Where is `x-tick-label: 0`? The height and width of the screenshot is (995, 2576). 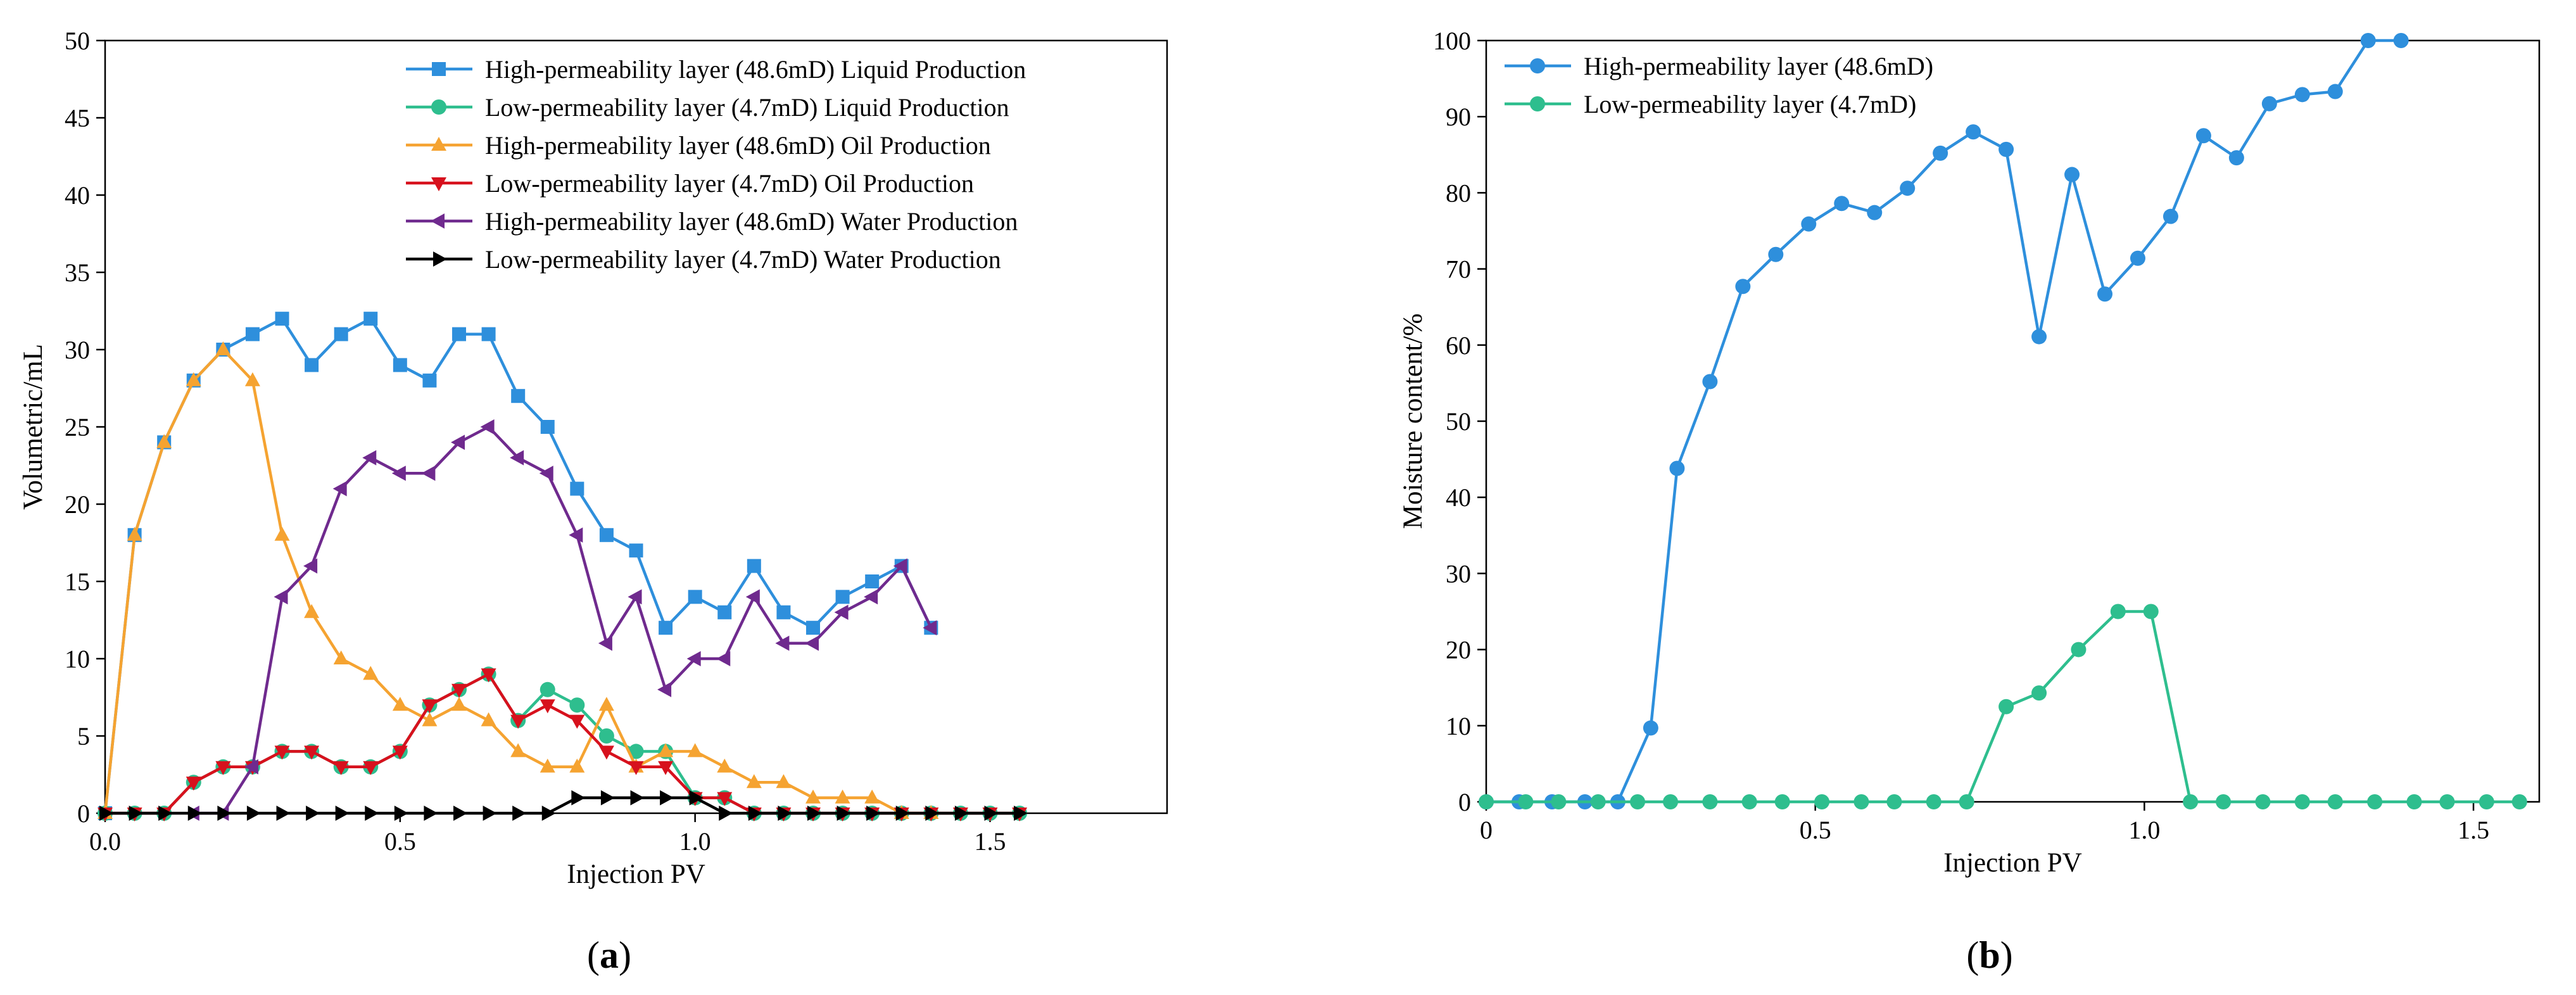
x-tick-label: 0 is located at coordinates (1486, 830).